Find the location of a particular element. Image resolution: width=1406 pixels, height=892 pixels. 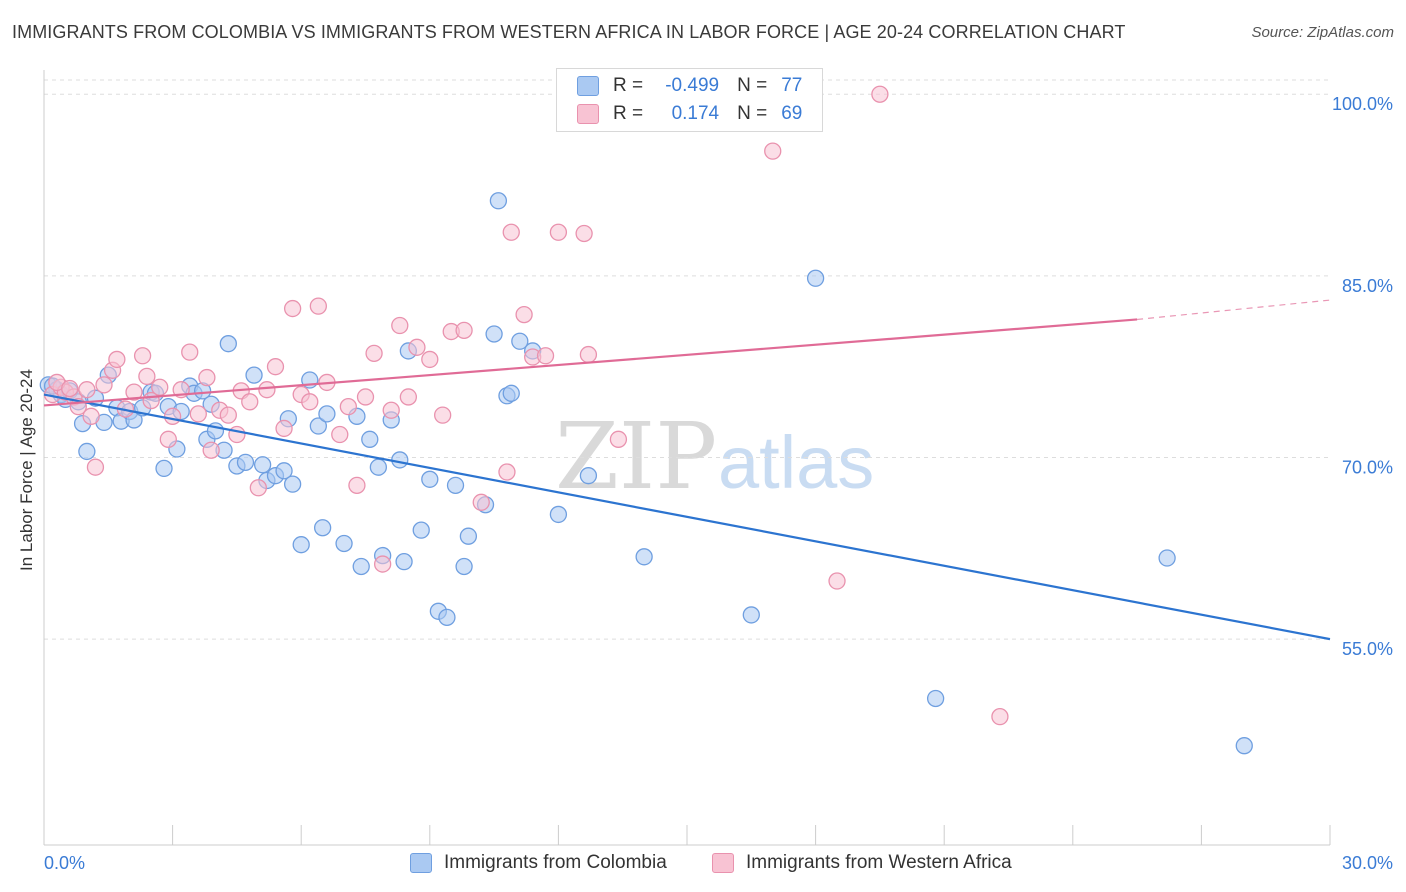

legend-label-western-africa: Immigrants from Western Africa is located at coordinates (879, 862).